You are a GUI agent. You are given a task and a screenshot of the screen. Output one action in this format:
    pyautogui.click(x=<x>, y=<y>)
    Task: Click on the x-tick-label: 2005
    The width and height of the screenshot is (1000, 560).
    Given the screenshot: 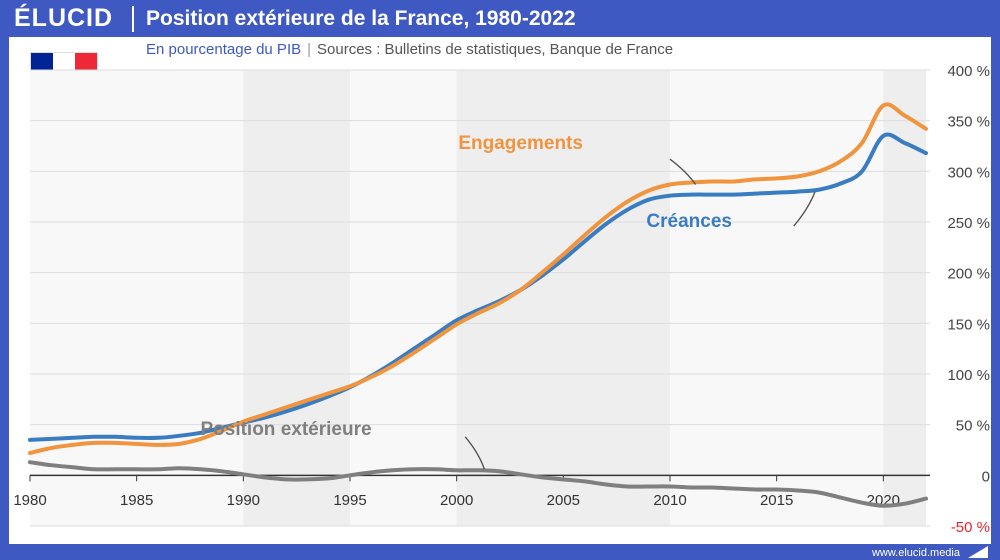 What is the action you would take?
    pyautogui.click(x=563, y=500)
    